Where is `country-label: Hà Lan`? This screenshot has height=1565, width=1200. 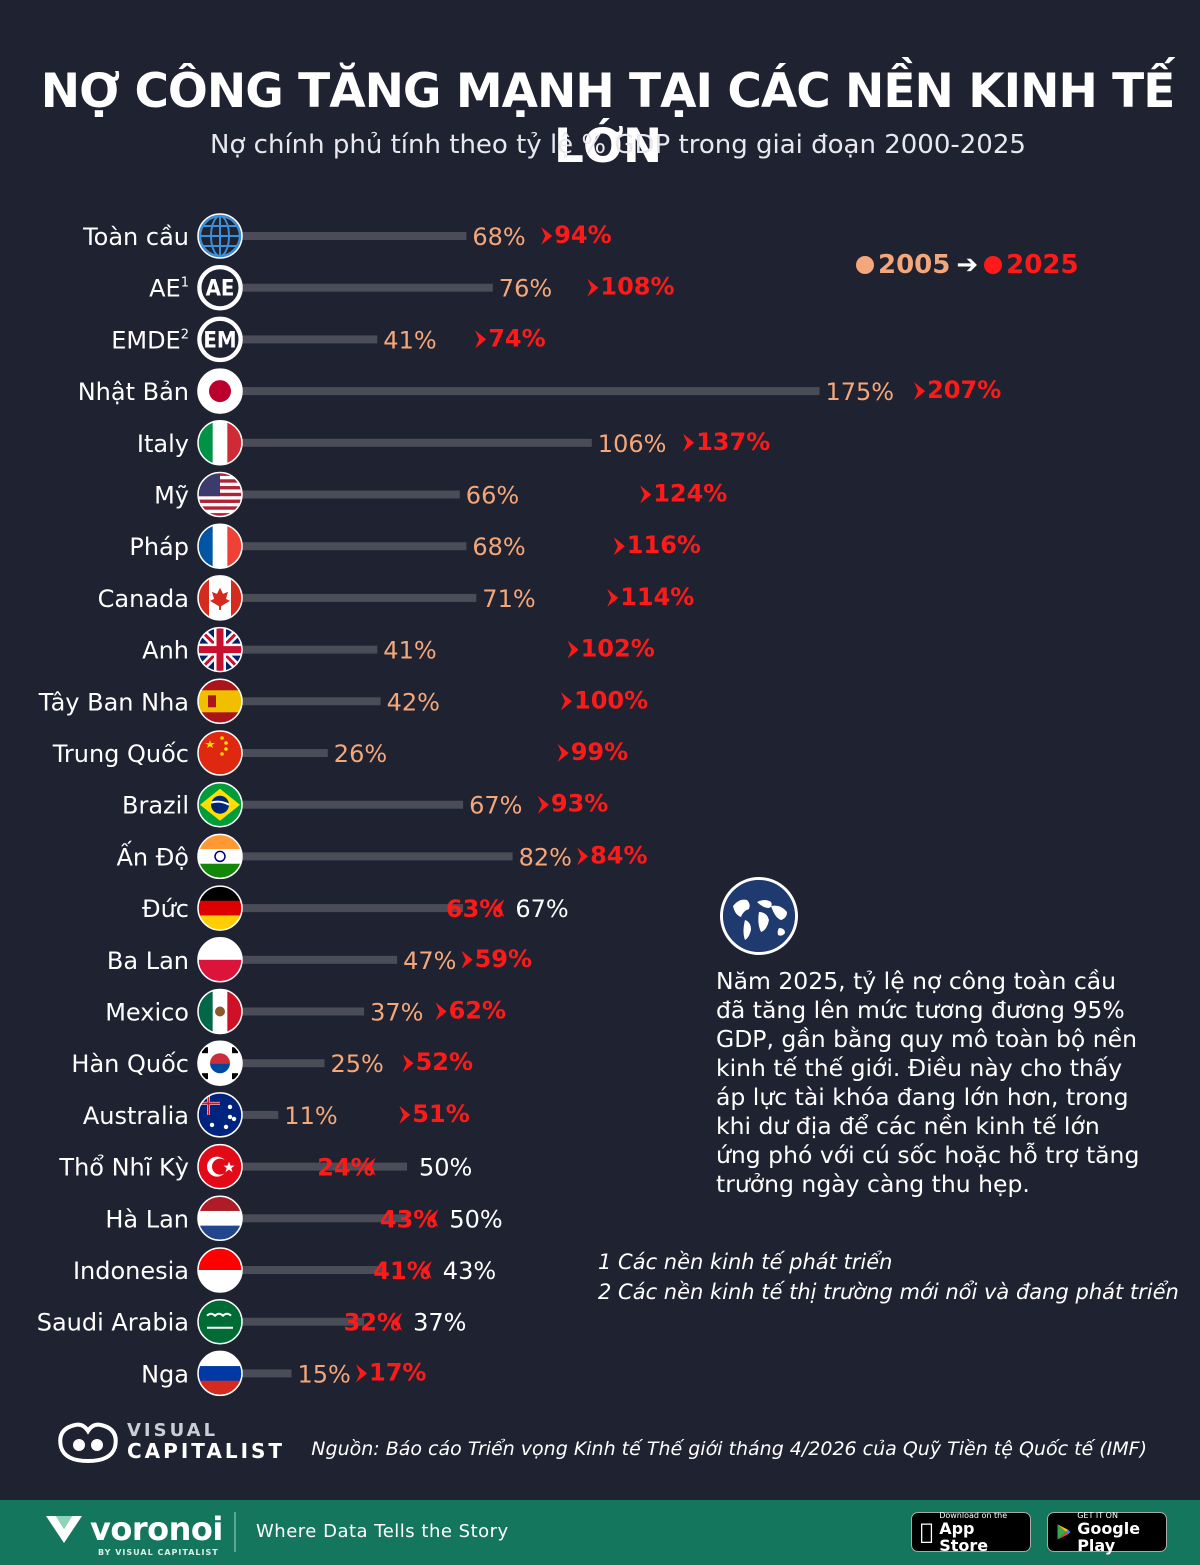 country-label: Hà Lan is located at coordinates (147, 1219).